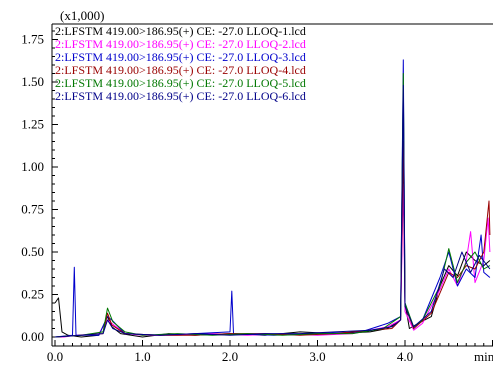 The height and width of the screenshot is (372, 493). I want to click on y-tick-label: 1.50, so click(32, 81).